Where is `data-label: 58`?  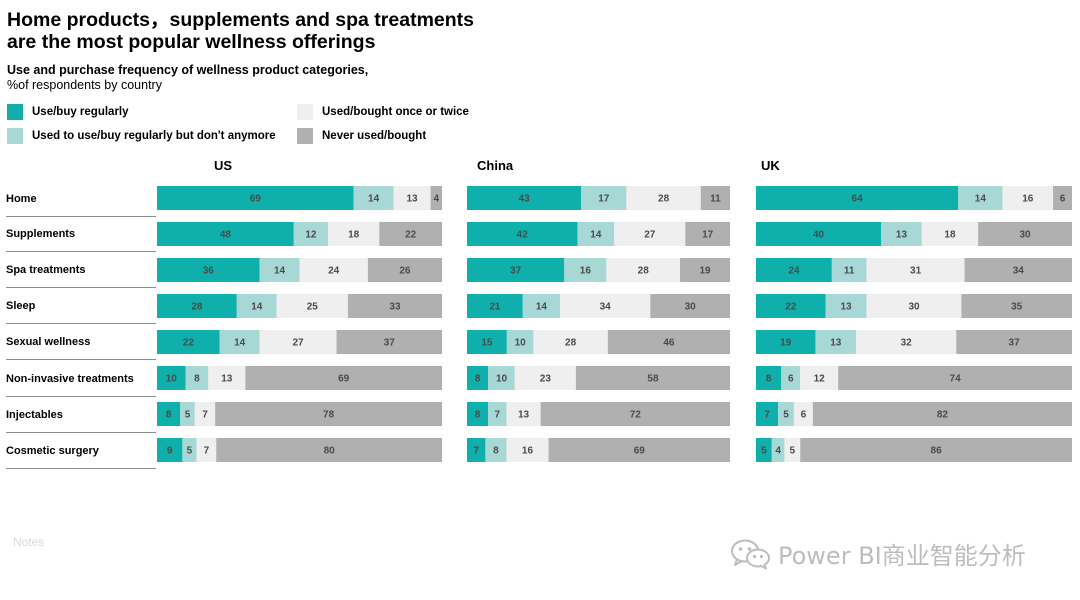 data-label: 58 is located at coordinates (653, 379).